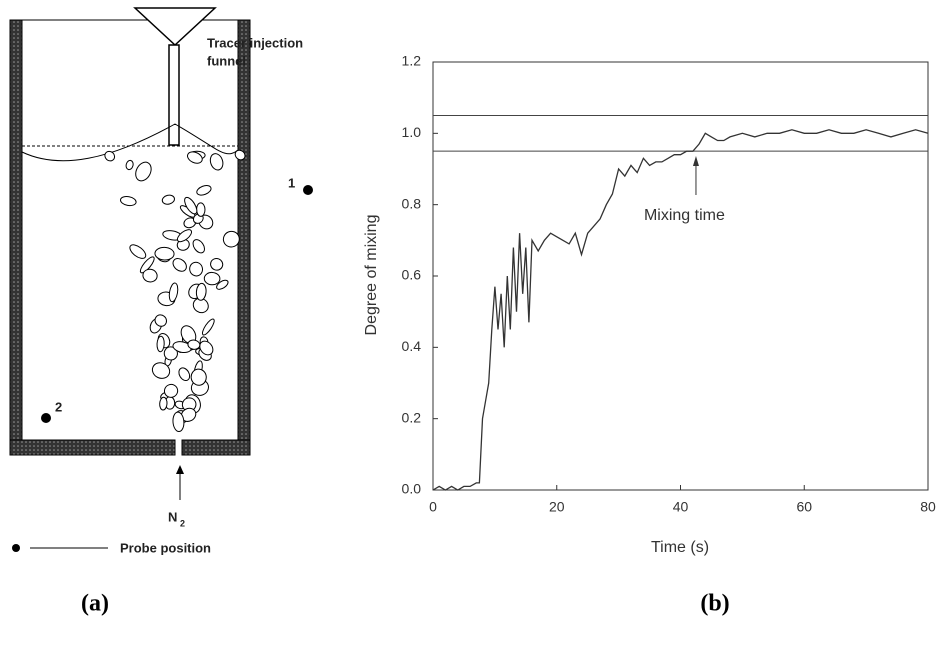 This screenshot has width=941, height=646. Describe the element at coordinates (412, 203) in the screenshot. I see `y-tick-label: 0.8` at that location.